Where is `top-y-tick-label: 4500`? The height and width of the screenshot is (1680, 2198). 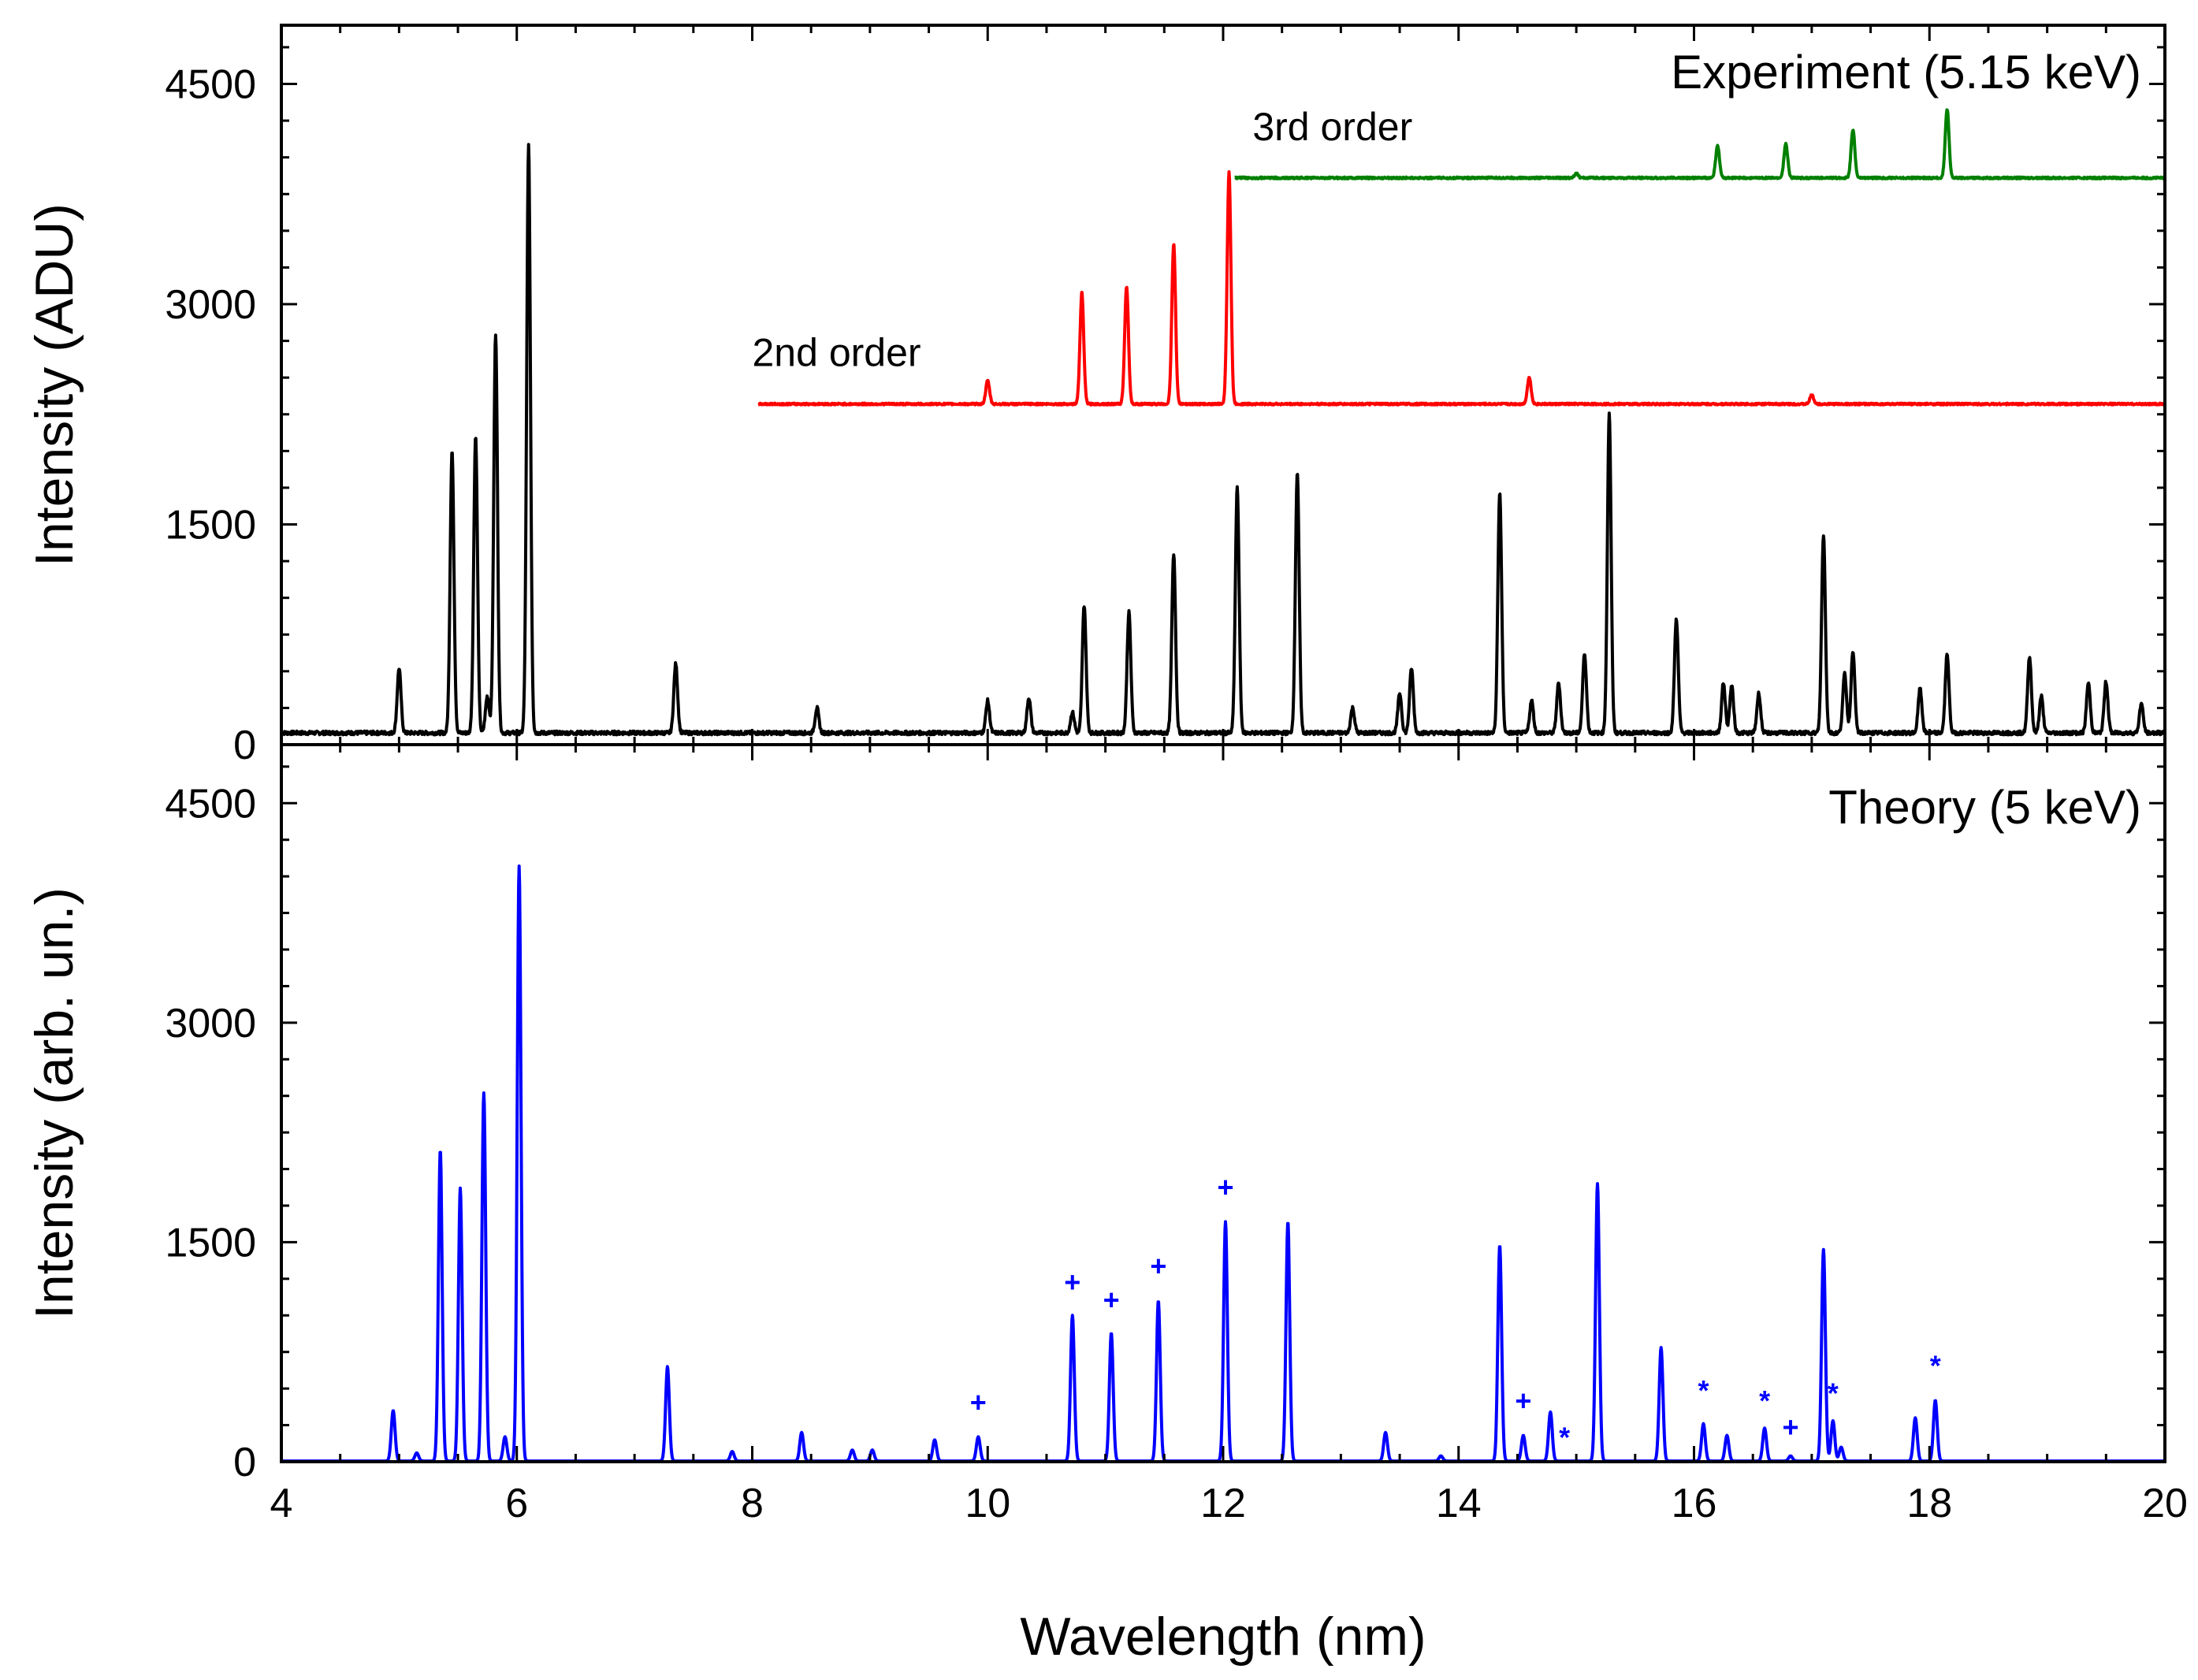 top-y-tick-label: 4500 is located at coordinates (210, 85).